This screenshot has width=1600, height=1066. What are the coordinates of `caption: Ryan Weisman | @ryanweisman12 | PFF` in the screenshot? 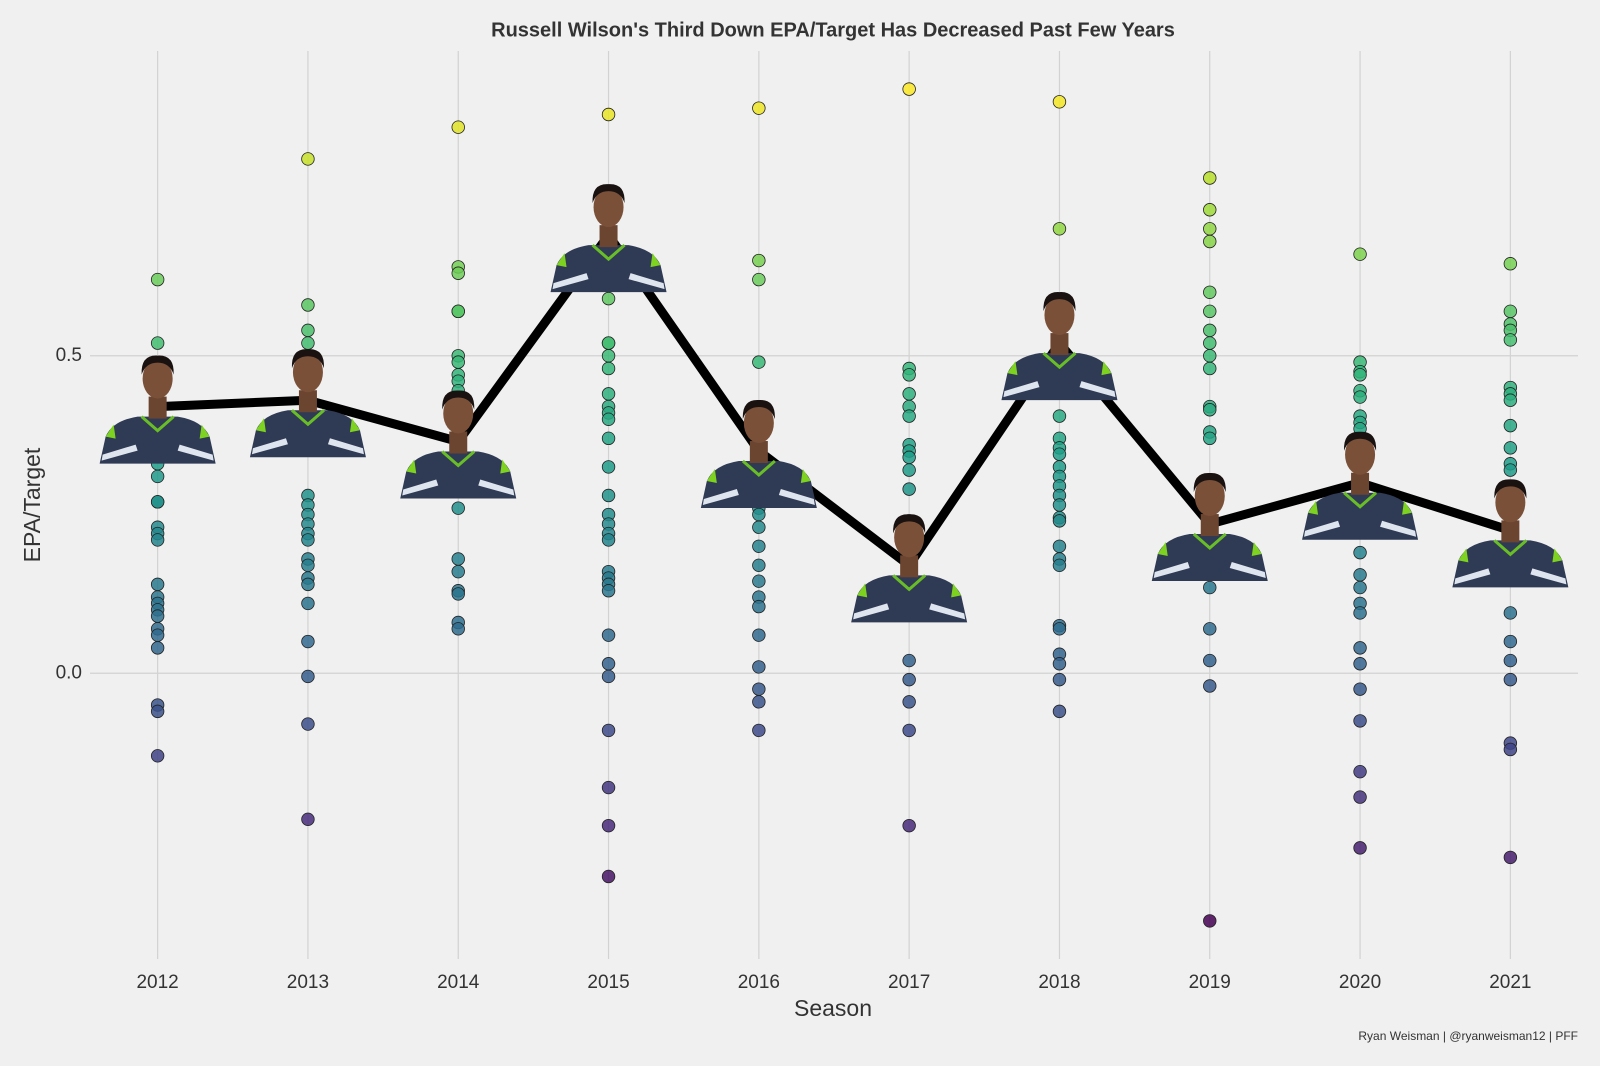 It's located at (1468, 1036).